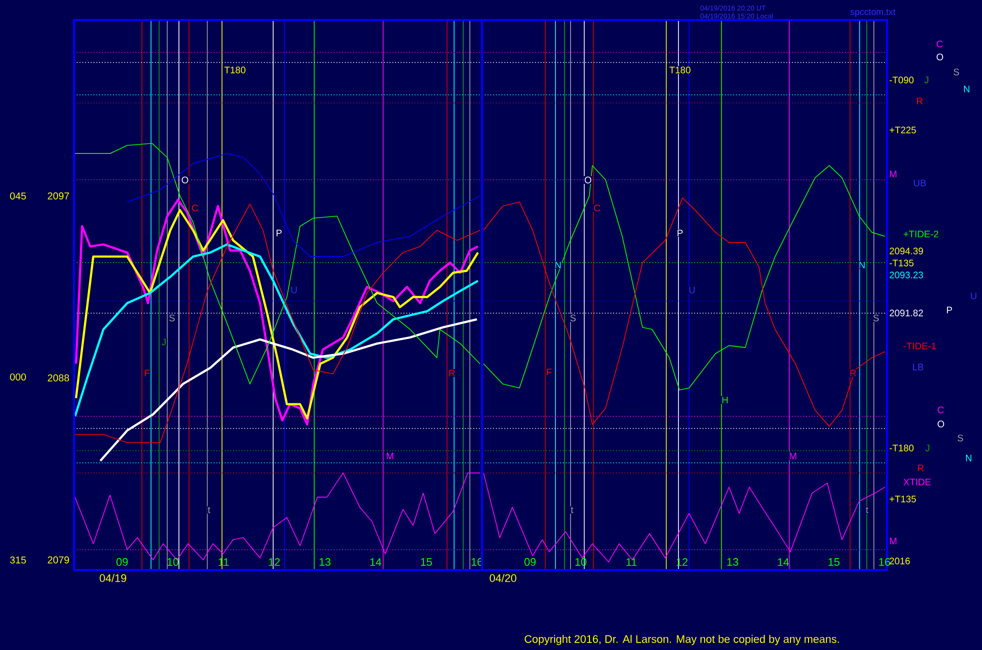 This screenshot has width=982, height=650. I want to click on text: -T180, so click(902, 448).